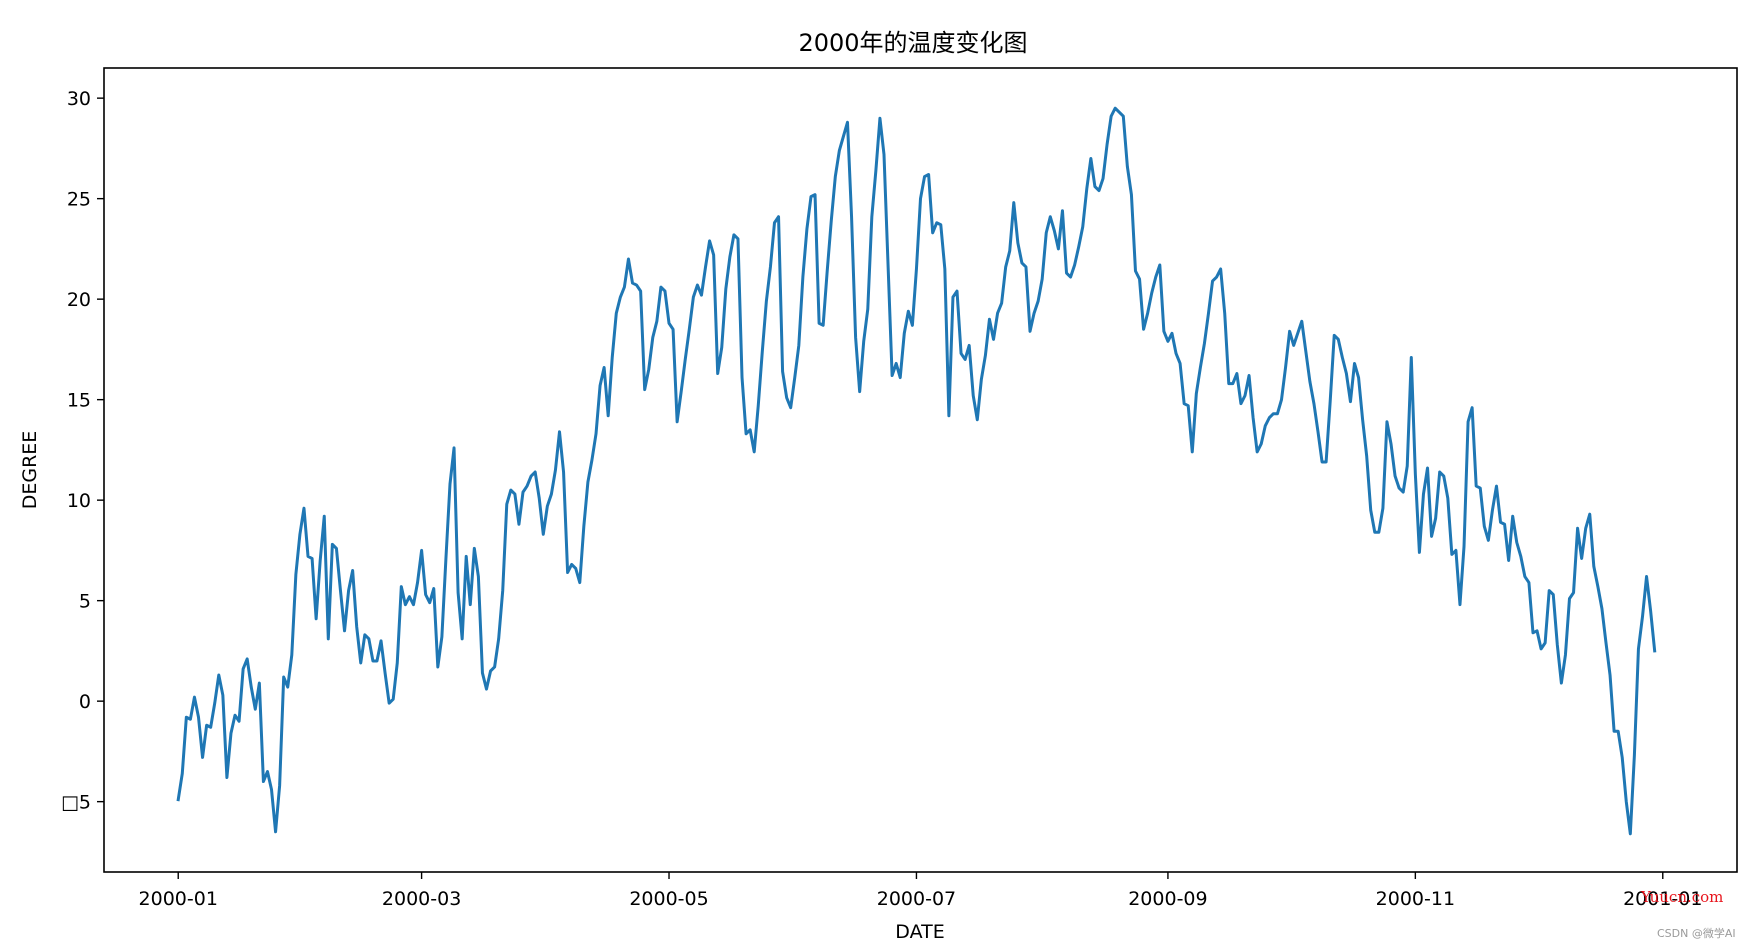  What do you see at coordinates (79, 200) in the screenshot?
I see `y-tick-label: 25` at bounding box center [79, 200].